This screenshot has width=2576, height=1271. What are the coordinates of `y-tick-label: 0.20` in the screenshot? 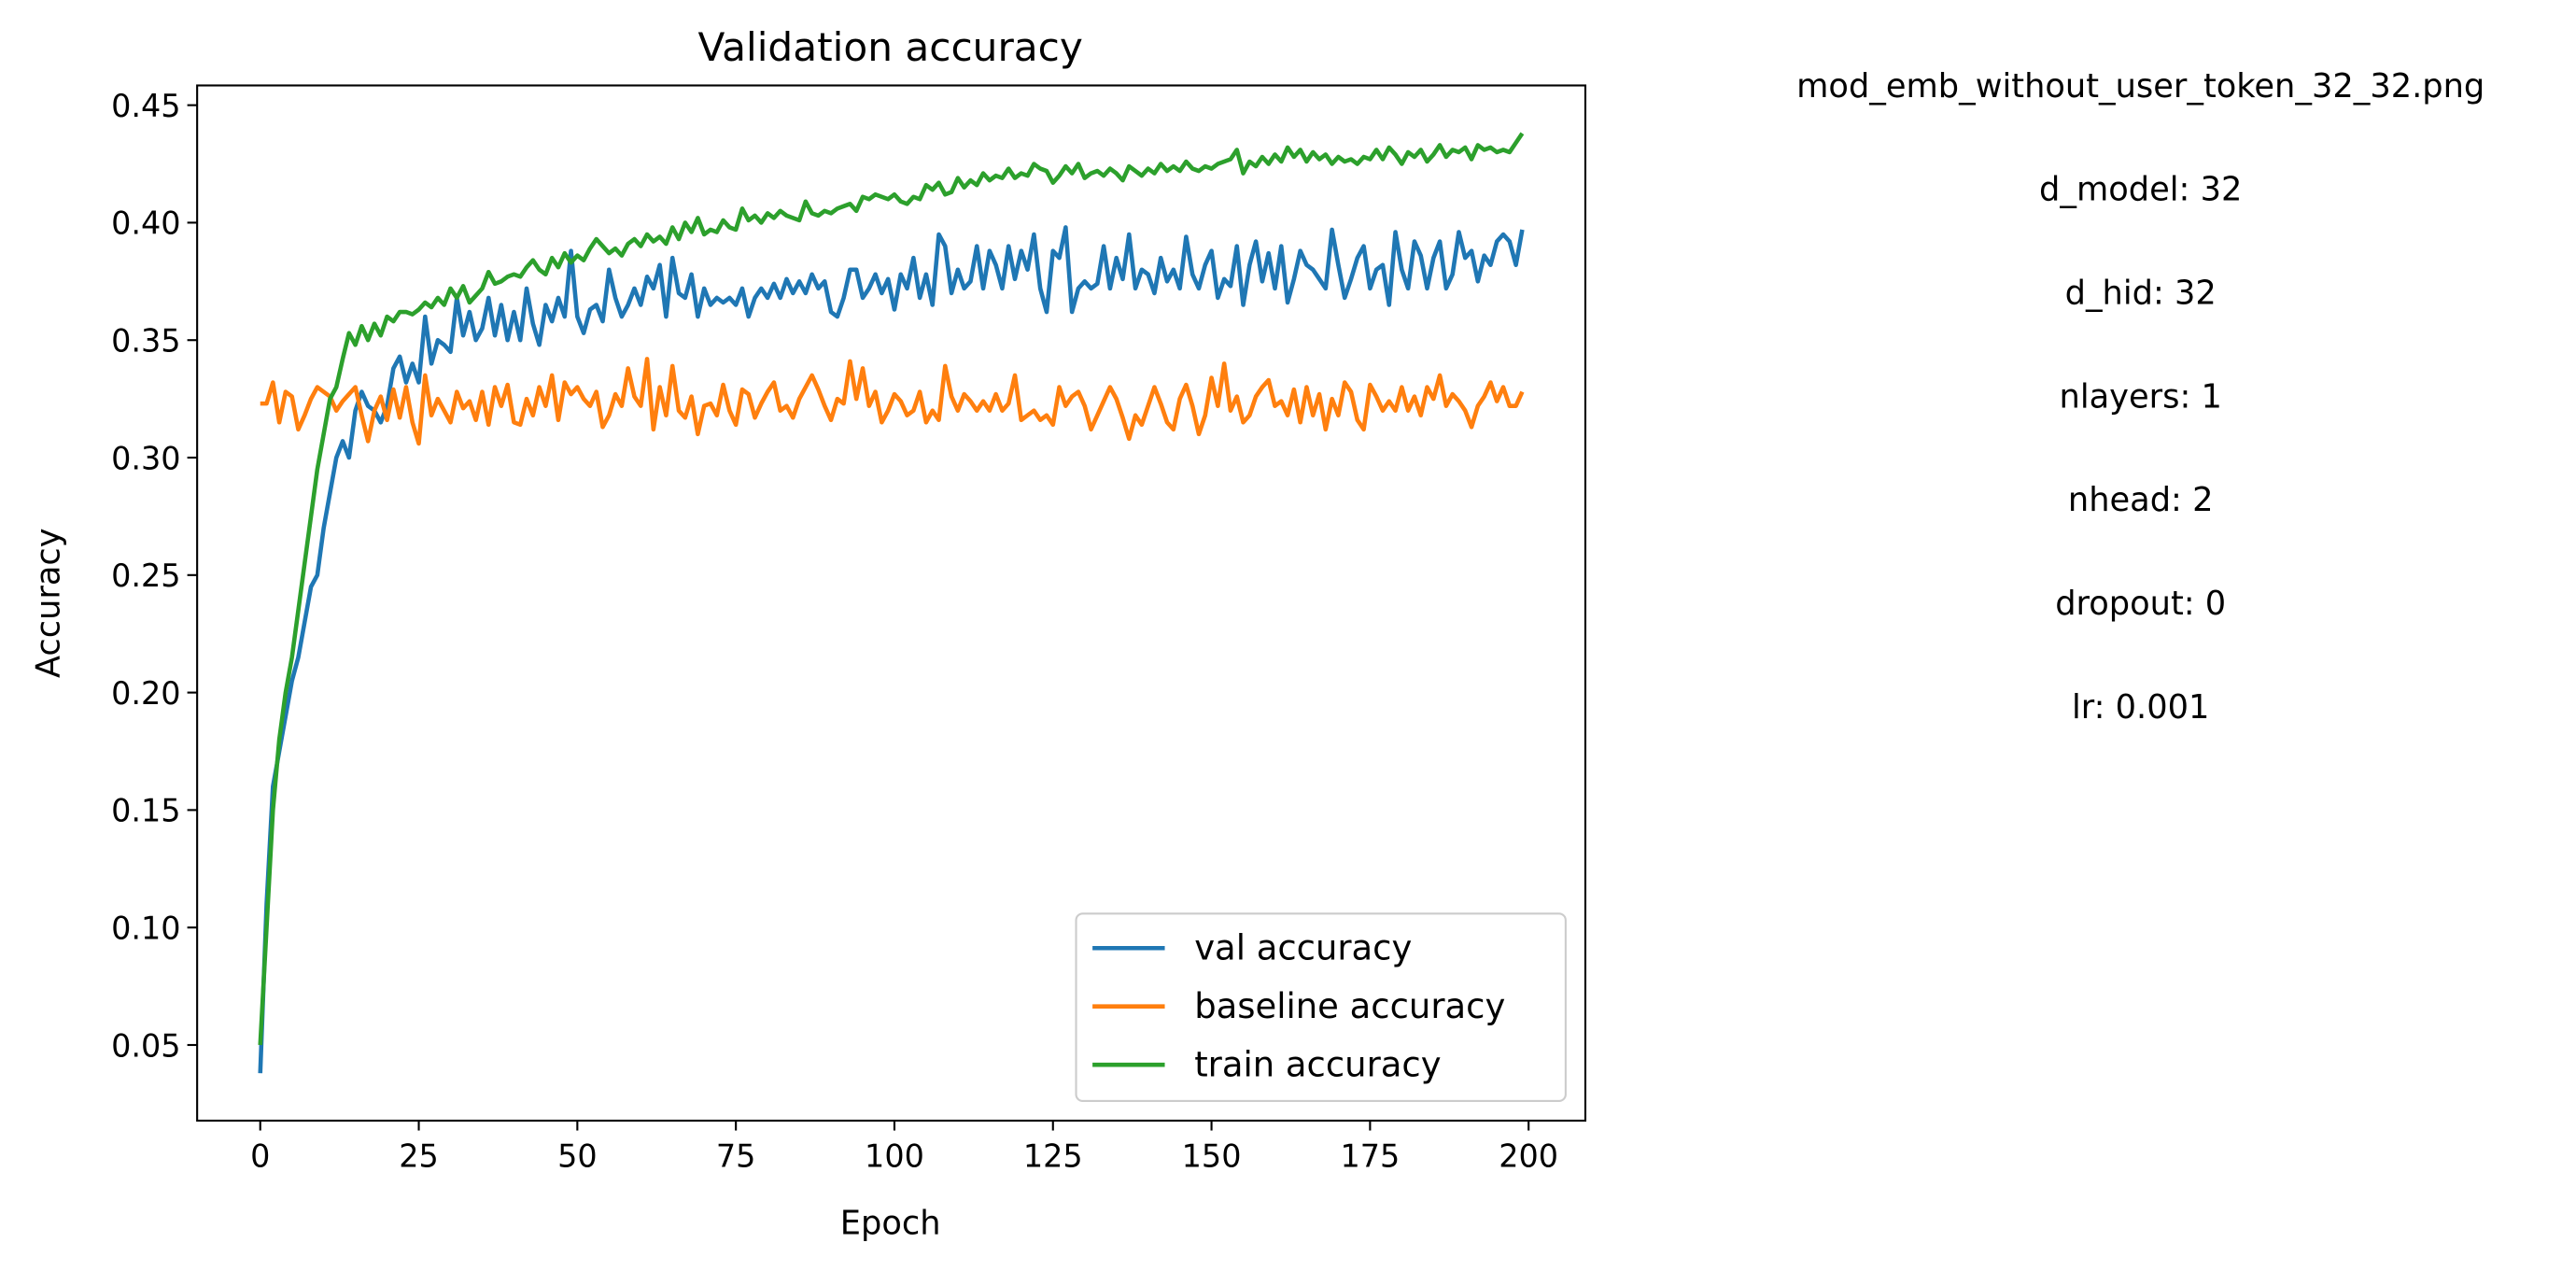 It's located at (145, 693).